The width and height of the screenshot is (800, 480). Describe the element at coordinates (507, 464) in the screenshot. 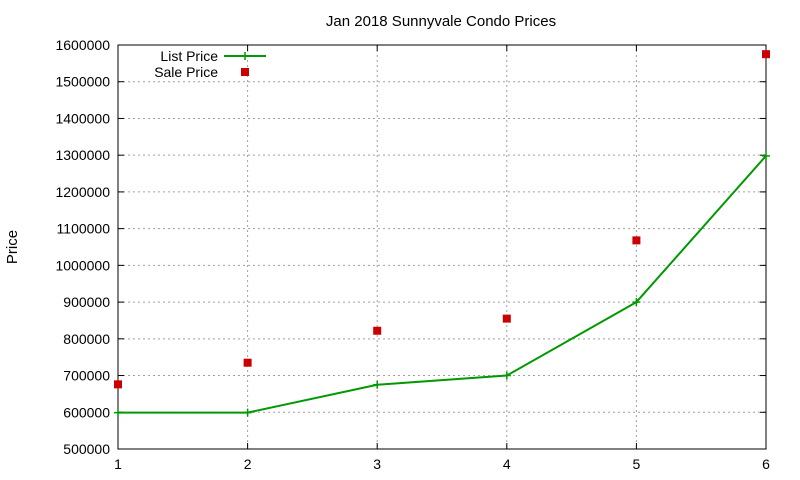

I see `x-tick-label: 4` at that location.